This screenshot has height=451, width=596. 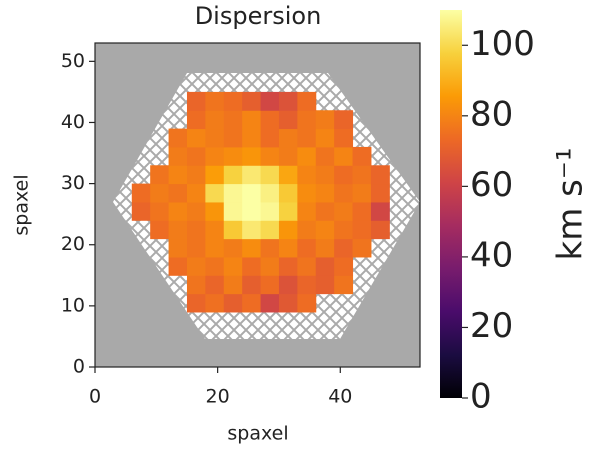 I want to click on y-axis-label: spaxel, so click(x=22, y=204).